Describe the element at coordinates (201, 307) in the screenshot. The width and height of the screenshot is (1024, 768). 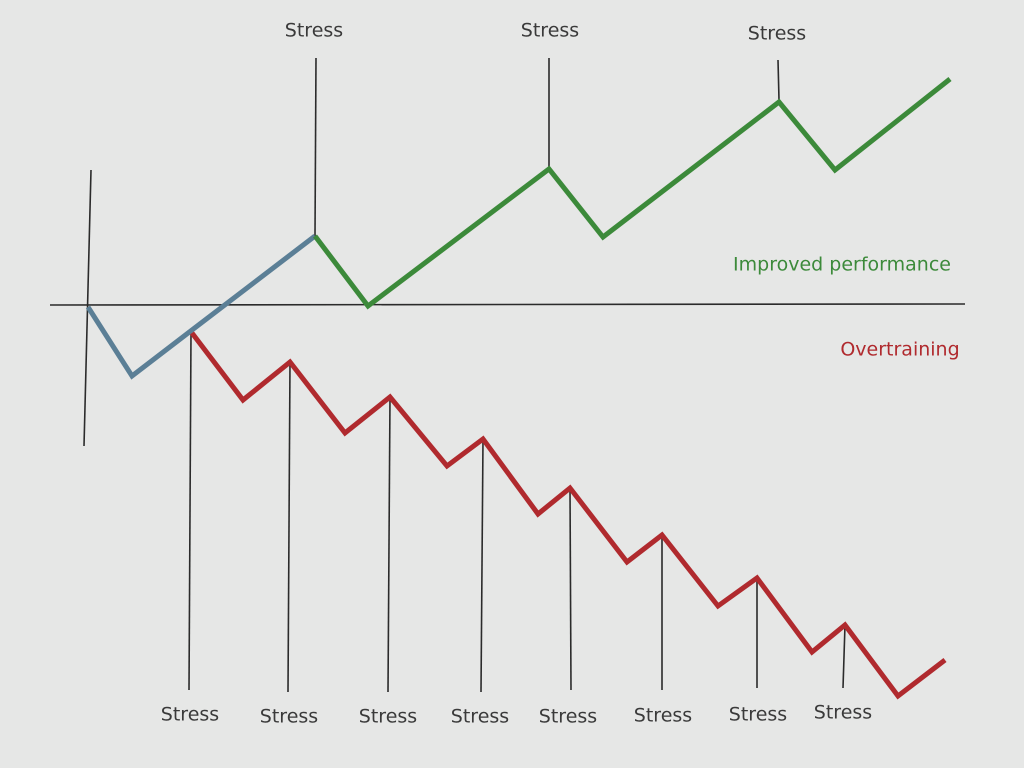
I see `initial-line` at that location.